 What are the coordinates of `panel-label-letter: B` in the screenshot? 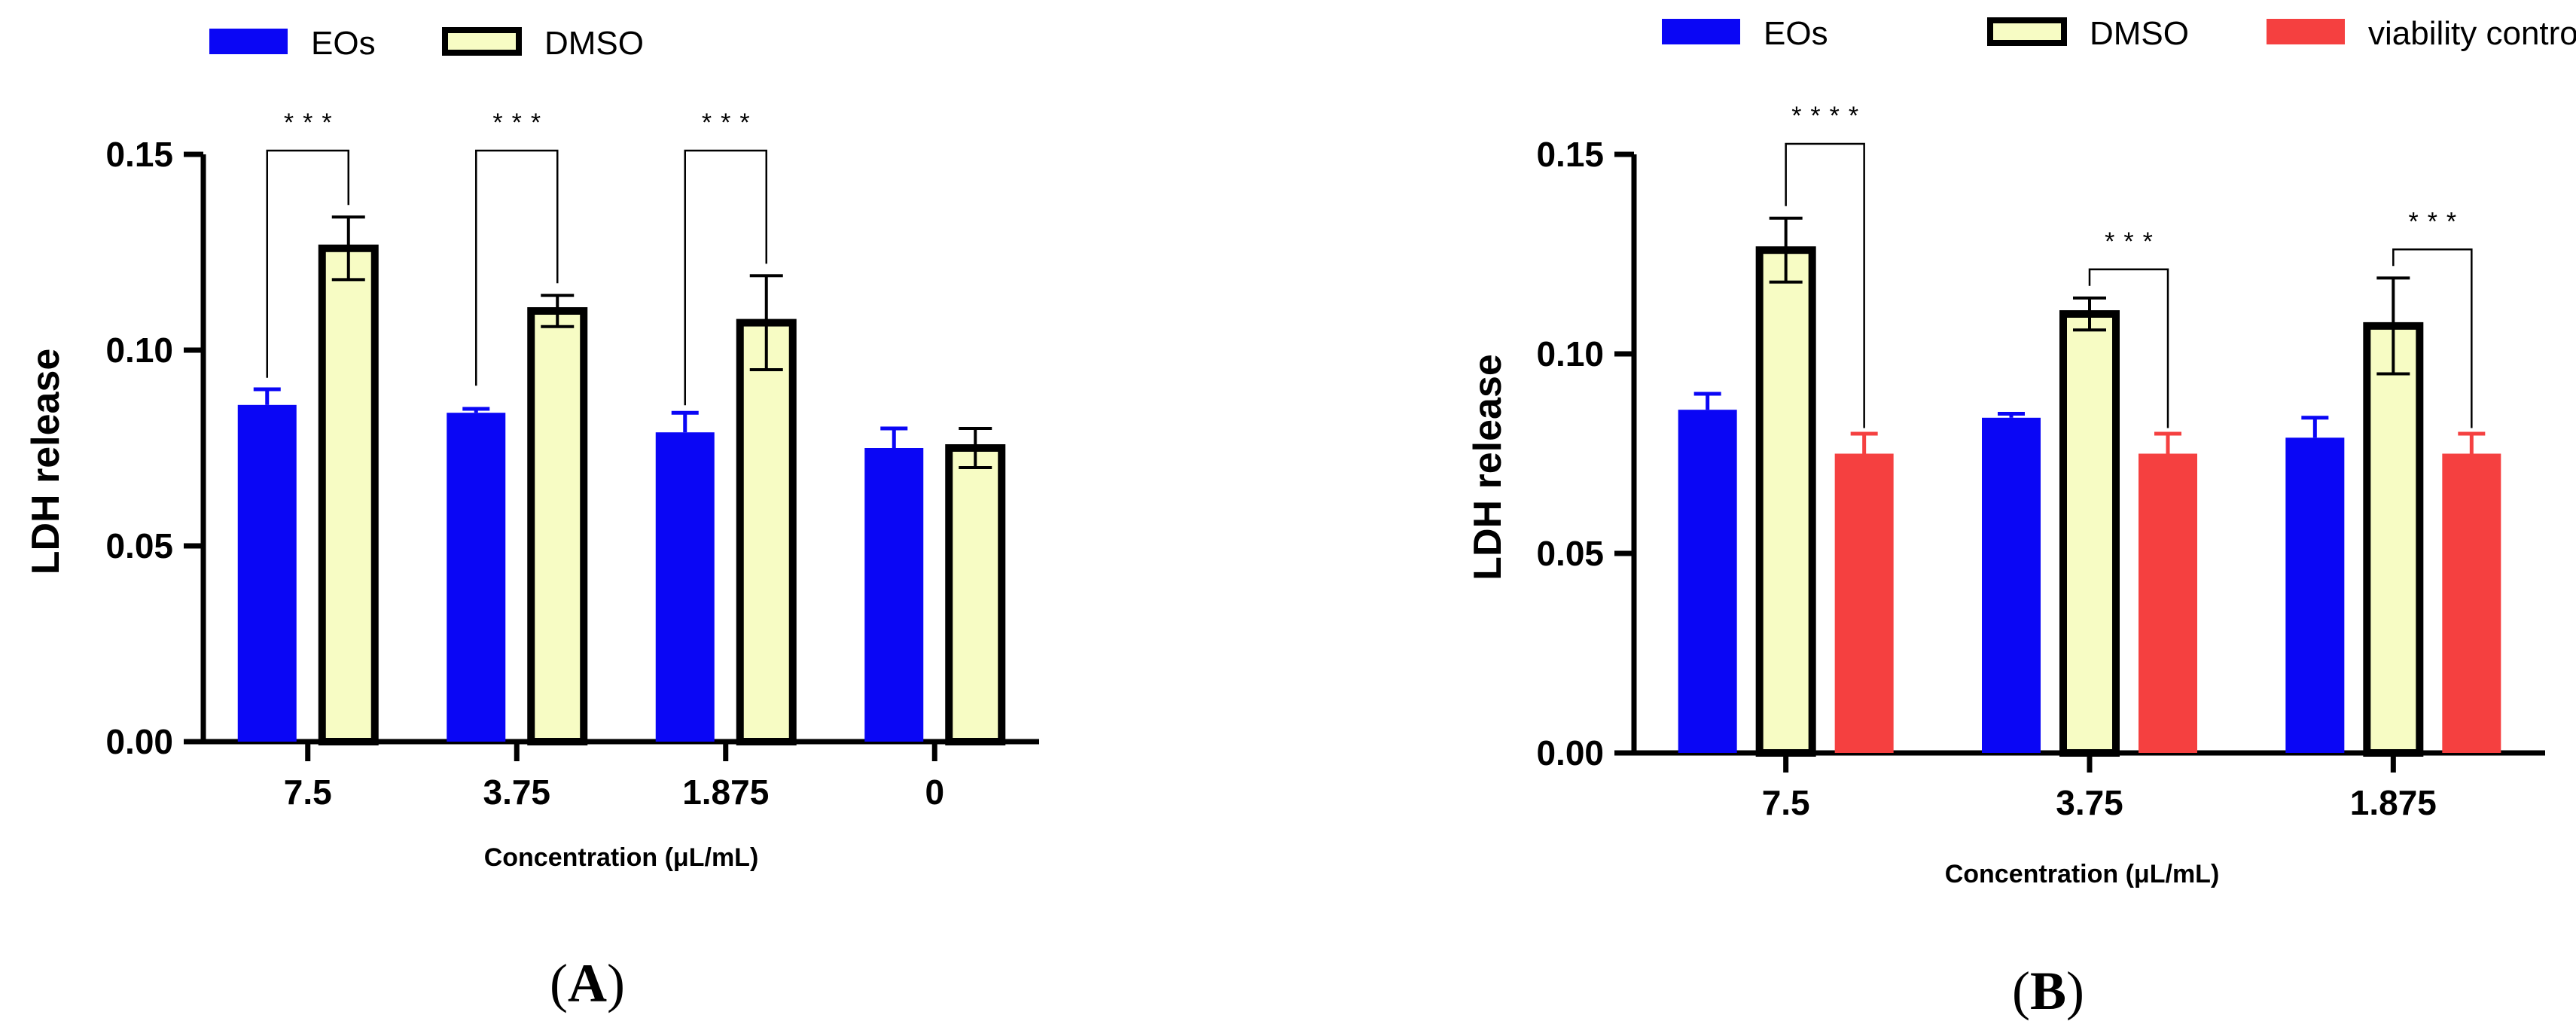 It's located at (2048, 991).